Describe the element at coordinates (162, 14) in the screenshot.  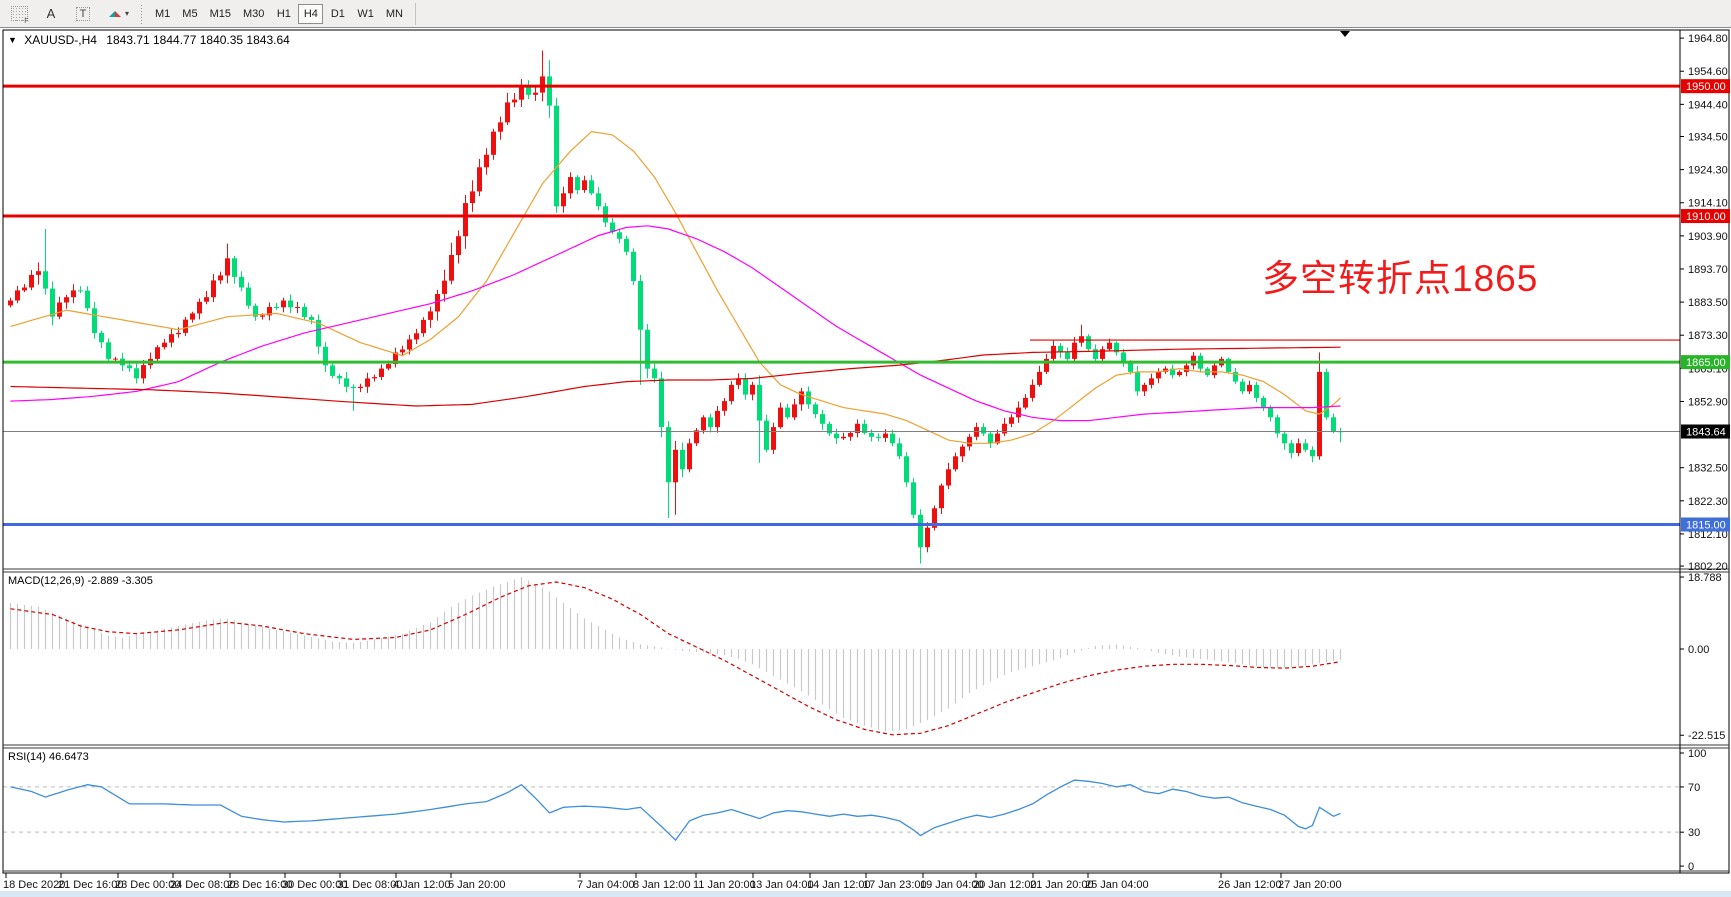
I see `tf-m1-button: M1` at that location.